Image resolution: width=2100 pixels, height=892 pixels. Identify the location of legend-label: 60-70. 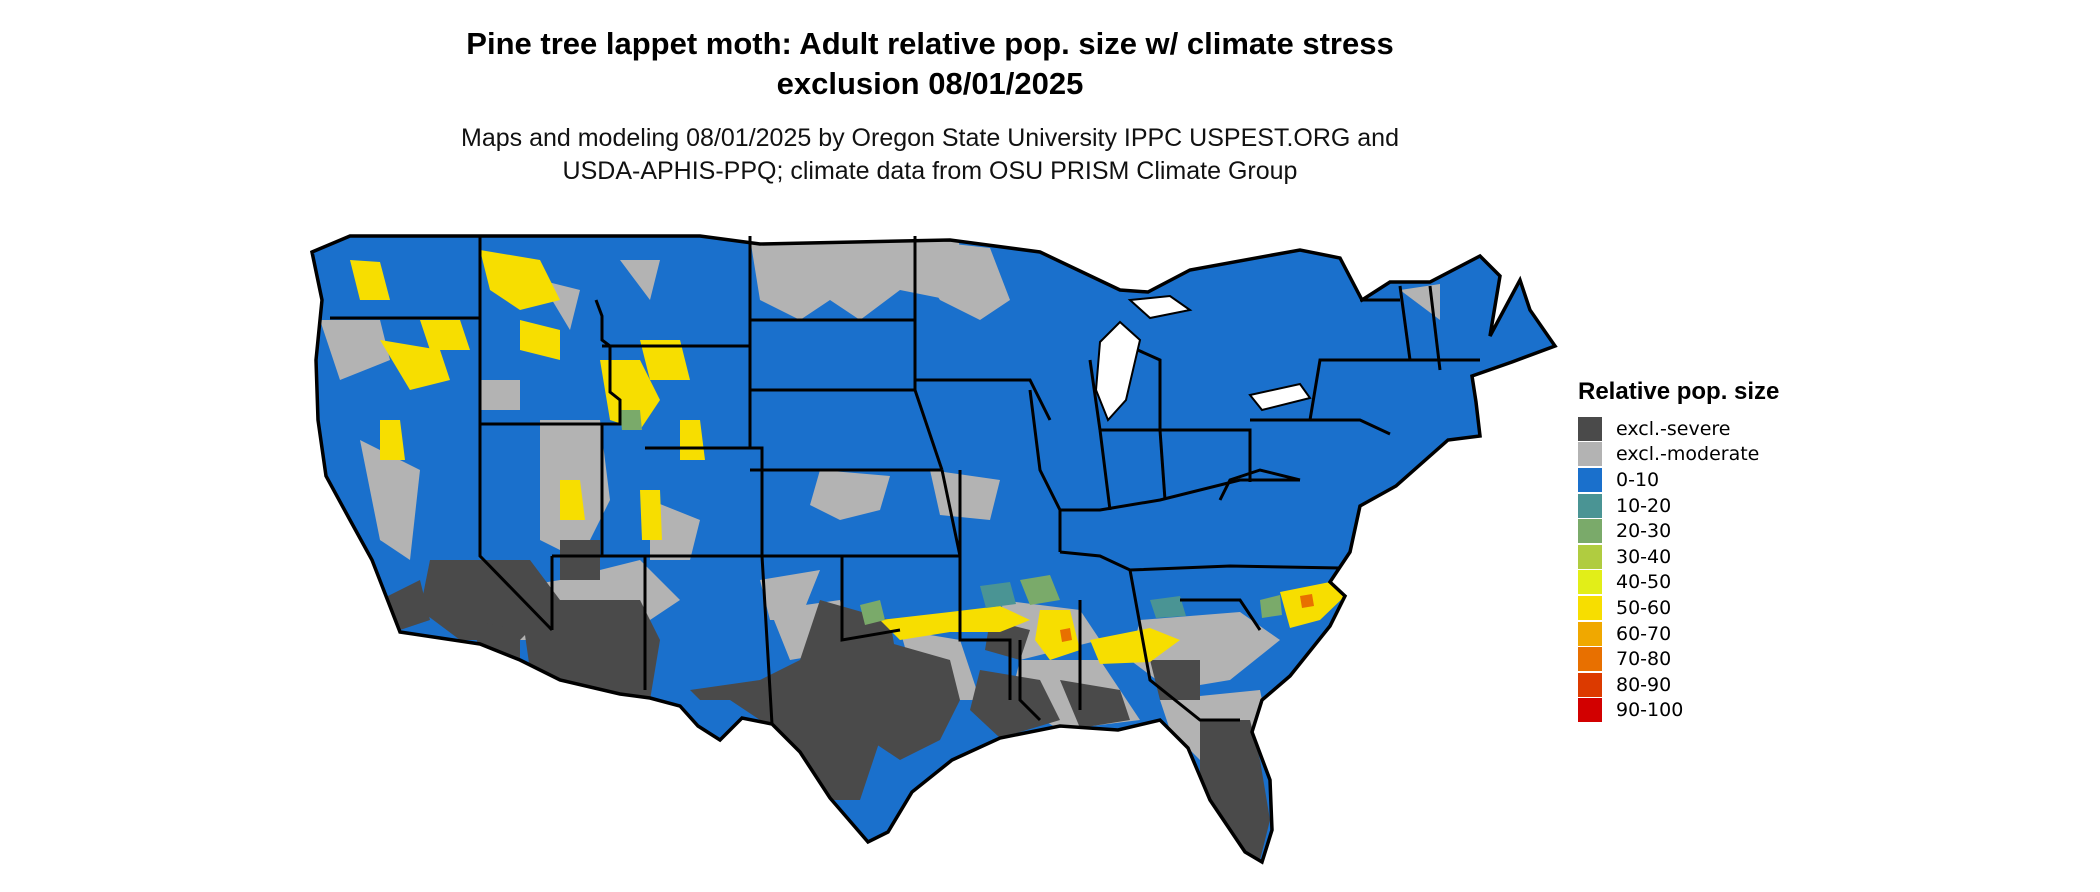
(1644, 633).